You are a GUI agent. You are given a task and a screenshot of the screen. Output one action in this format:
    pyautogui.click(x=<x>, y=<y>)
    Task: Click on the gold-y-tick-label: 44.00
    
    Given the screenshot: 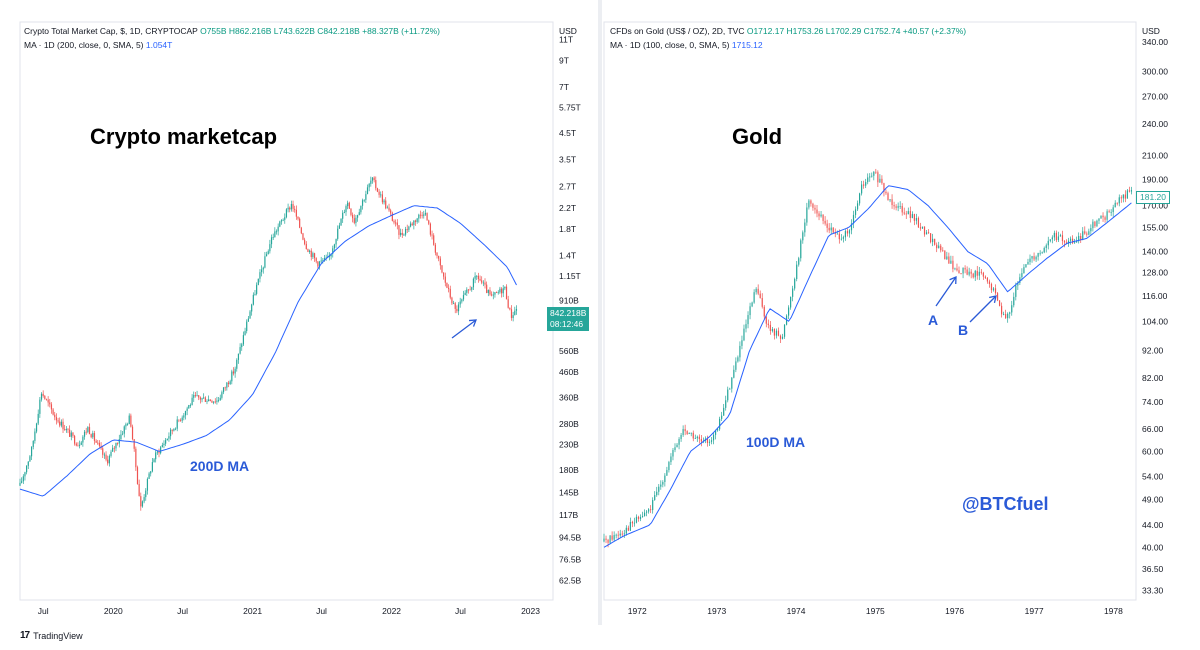 What is the action you would take?
    pyautogui.click(x=1153, y=525)
    